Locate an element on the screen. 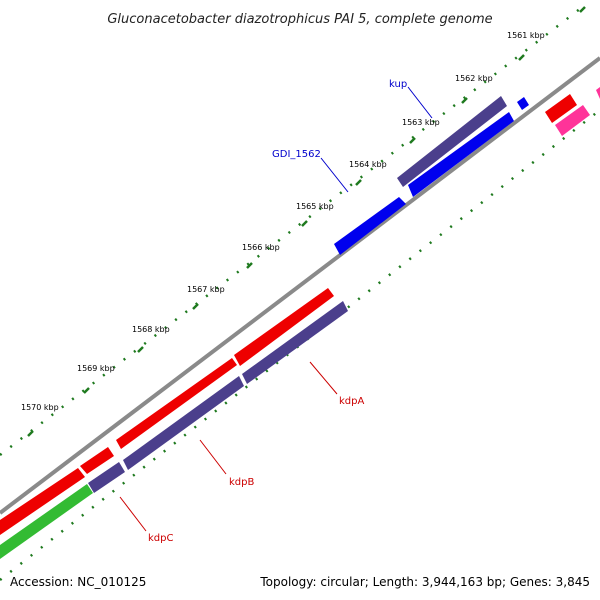 The image size is (600, 600). feature-purple-kdpB is located at coordinates (183, 423).